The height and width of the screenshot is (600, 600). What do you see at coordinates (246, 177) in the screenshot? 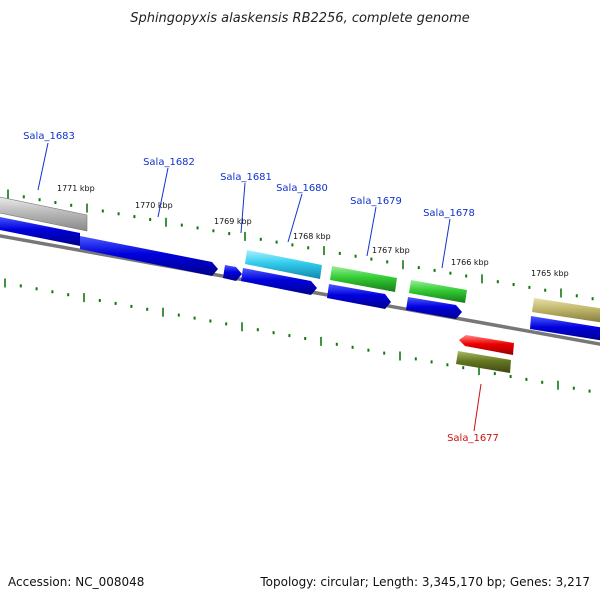
I see `gene-label-sala-1681: Sala_1681` at bounding box center [246, 177].